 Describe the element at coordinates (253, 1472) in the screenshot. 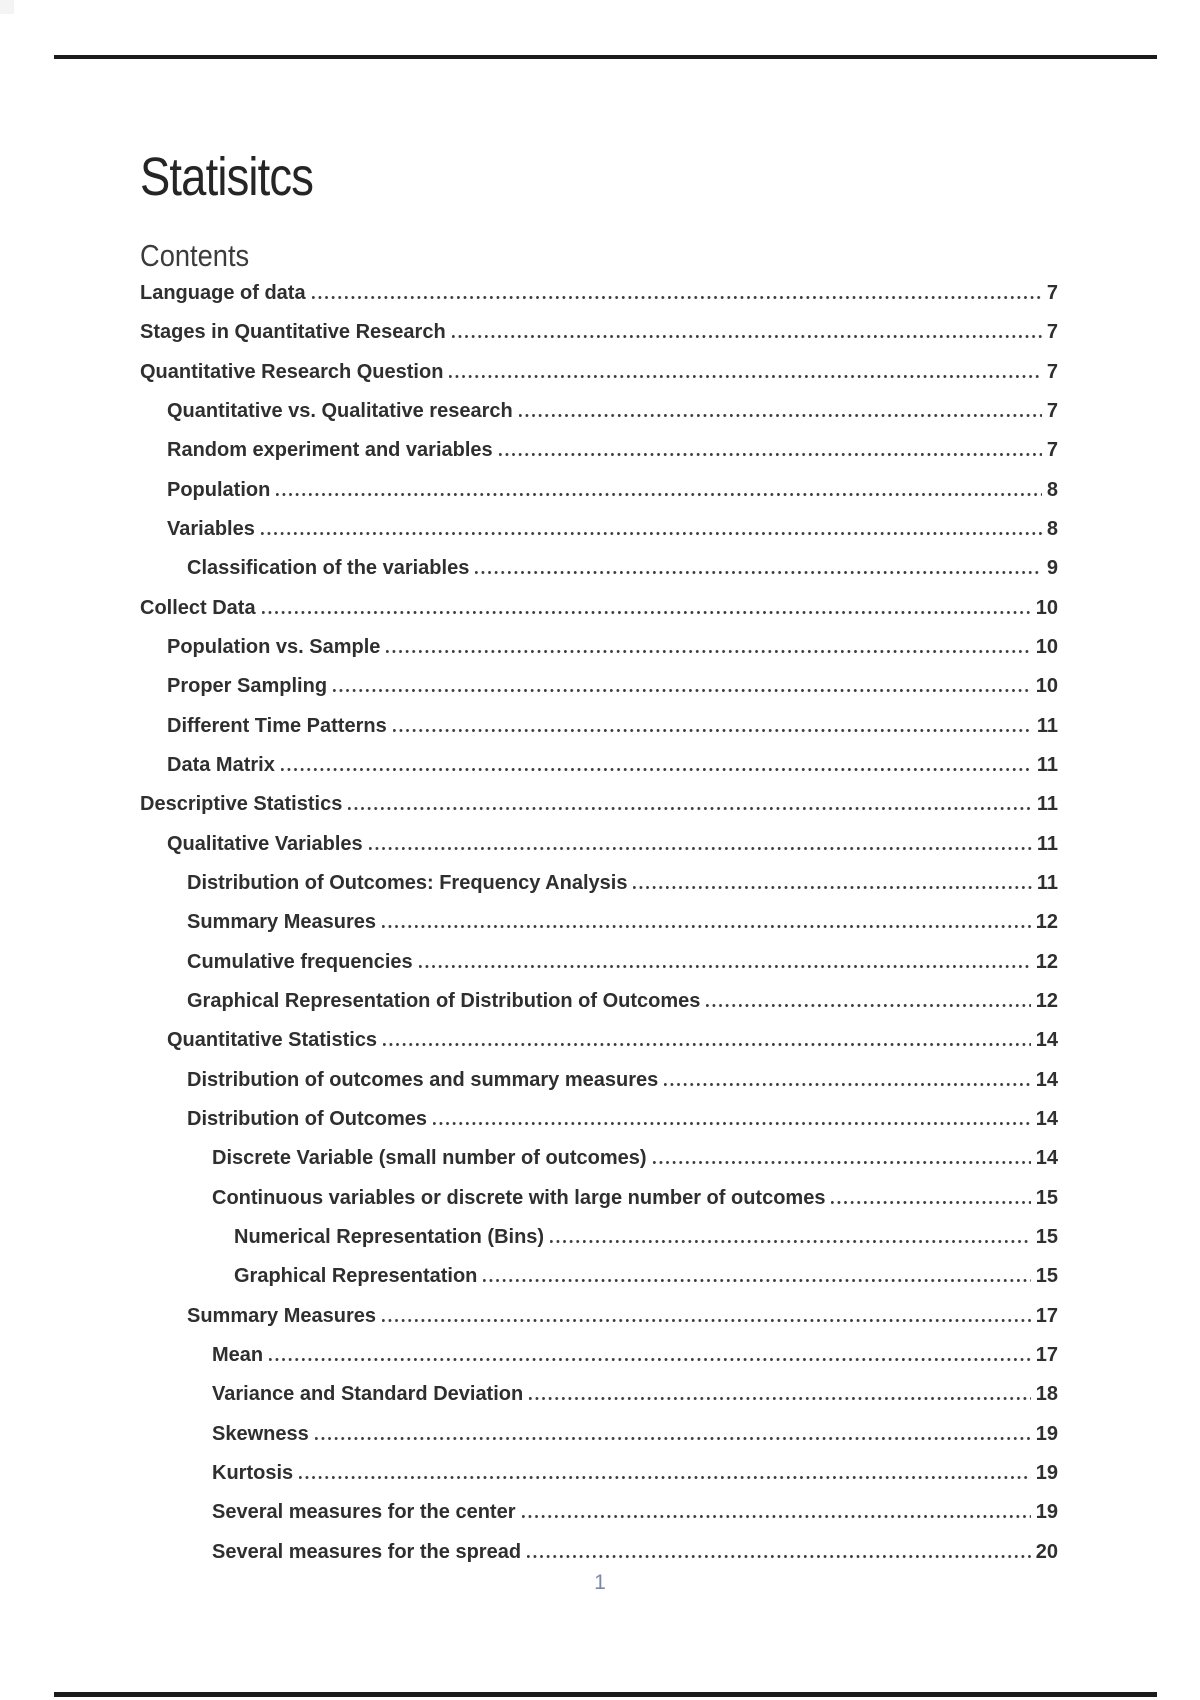

I see `toc-entry-label: Kurtosis` at that location.